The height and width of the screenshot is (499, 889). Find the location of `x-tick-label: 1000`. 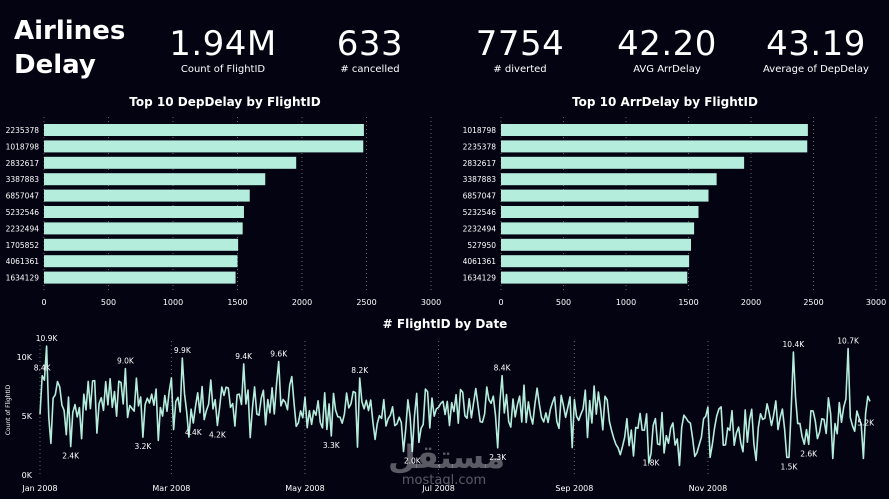

x-tick-label: 1000 is located at coordinates (626, 302).